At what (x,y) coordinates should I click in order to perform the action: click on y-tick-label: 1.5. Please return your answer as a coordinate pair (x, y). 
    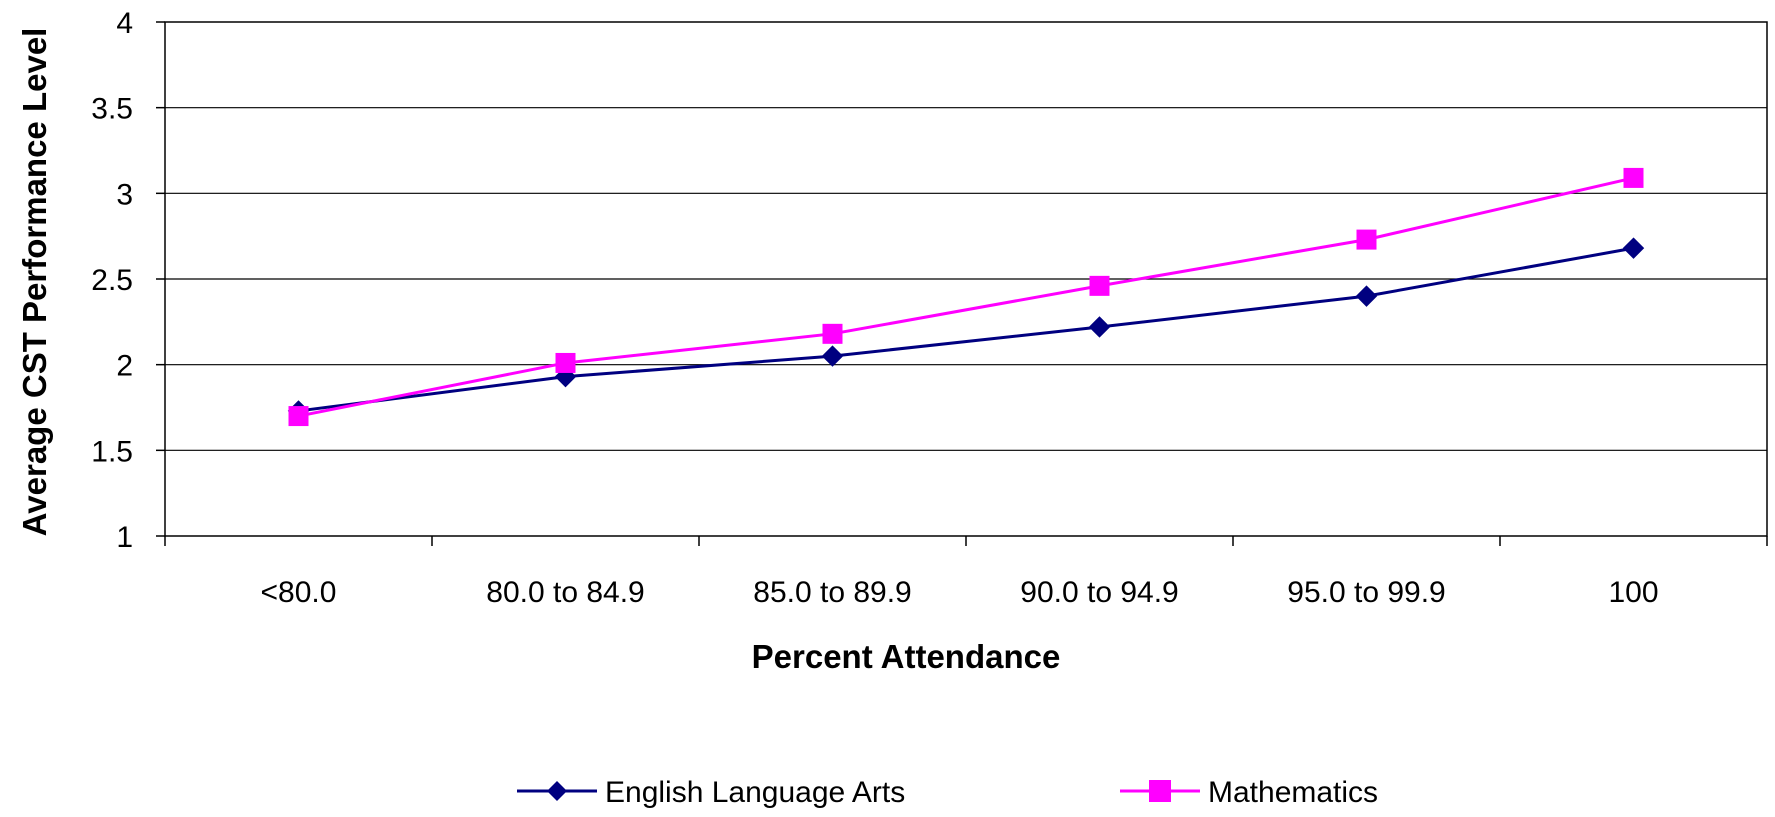
    Looking at the image, I should click on (112, 451).